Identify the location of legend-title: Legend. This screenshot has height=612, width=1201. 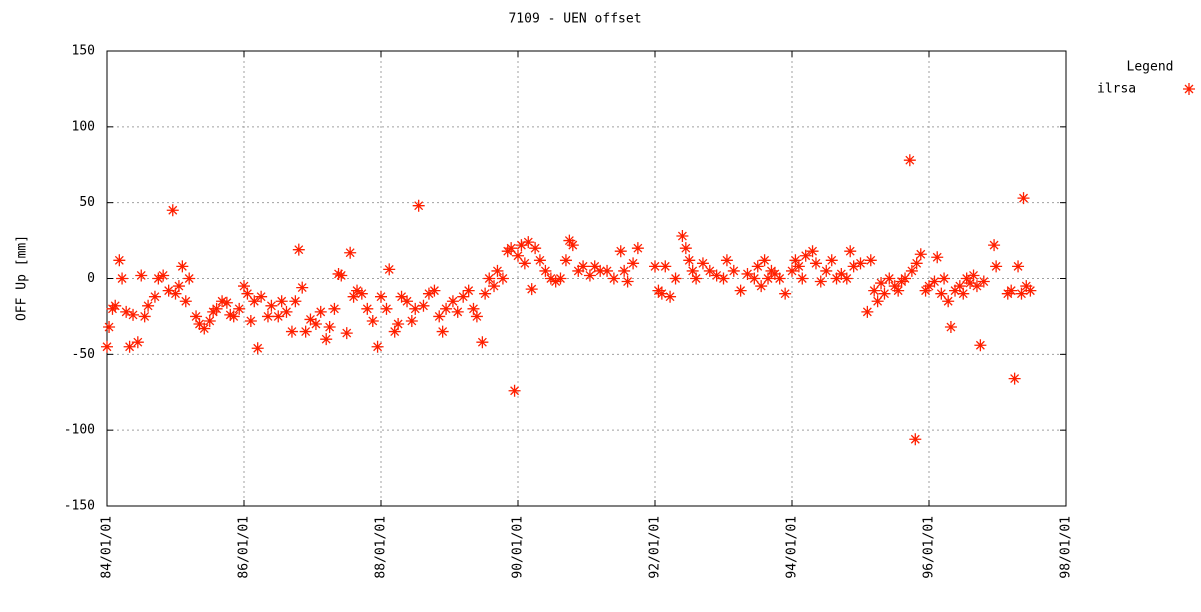
(1150, 67).